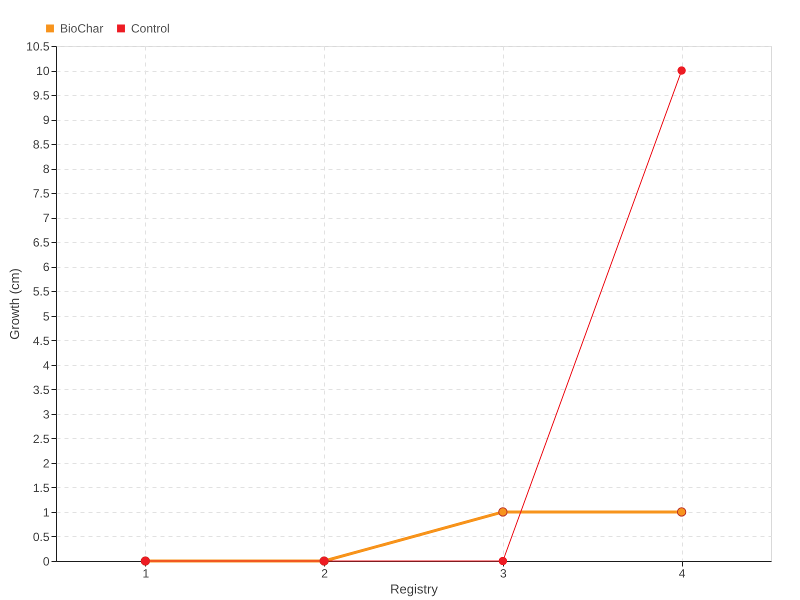 The height and width of the screenshot is (600, 800). Describe the element at coordinates (41, 341) in the screenshot. I see `y-tick-label: 4.5` at that location.